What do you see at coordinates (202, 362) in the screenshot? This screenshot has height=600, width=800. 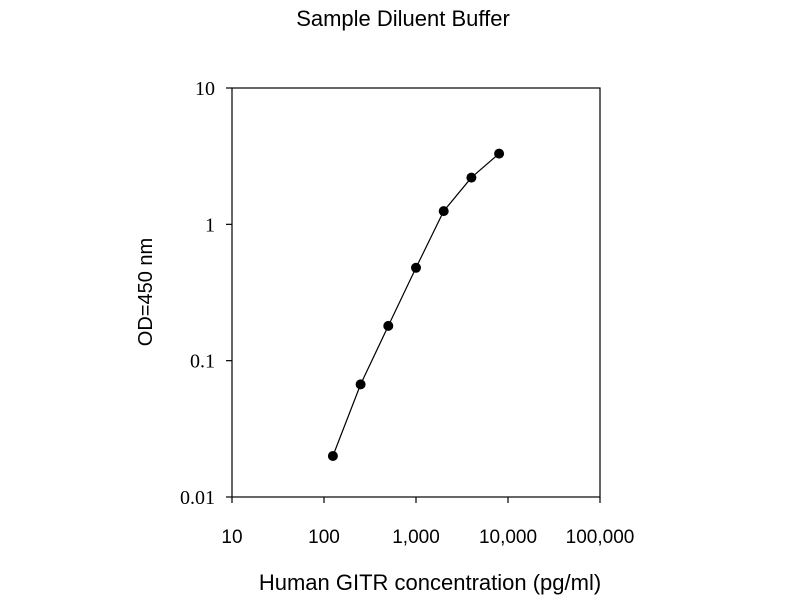 I see `y-tick-label: 0.1` at bounding box center [202, 362].